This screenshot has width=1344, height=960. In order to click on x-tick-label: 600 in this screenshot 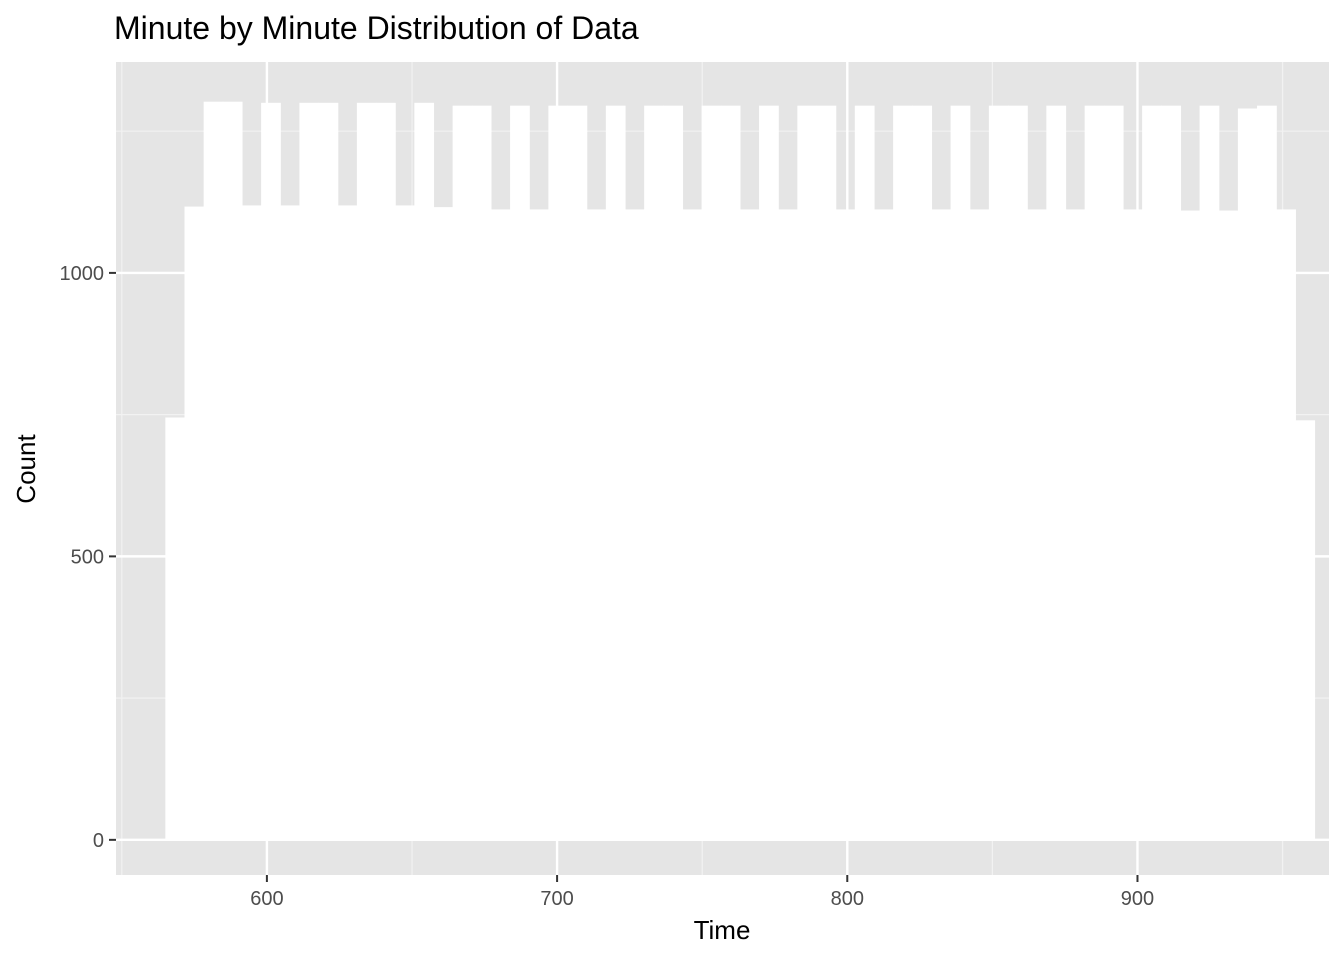, I will do `click(266, 899)`.